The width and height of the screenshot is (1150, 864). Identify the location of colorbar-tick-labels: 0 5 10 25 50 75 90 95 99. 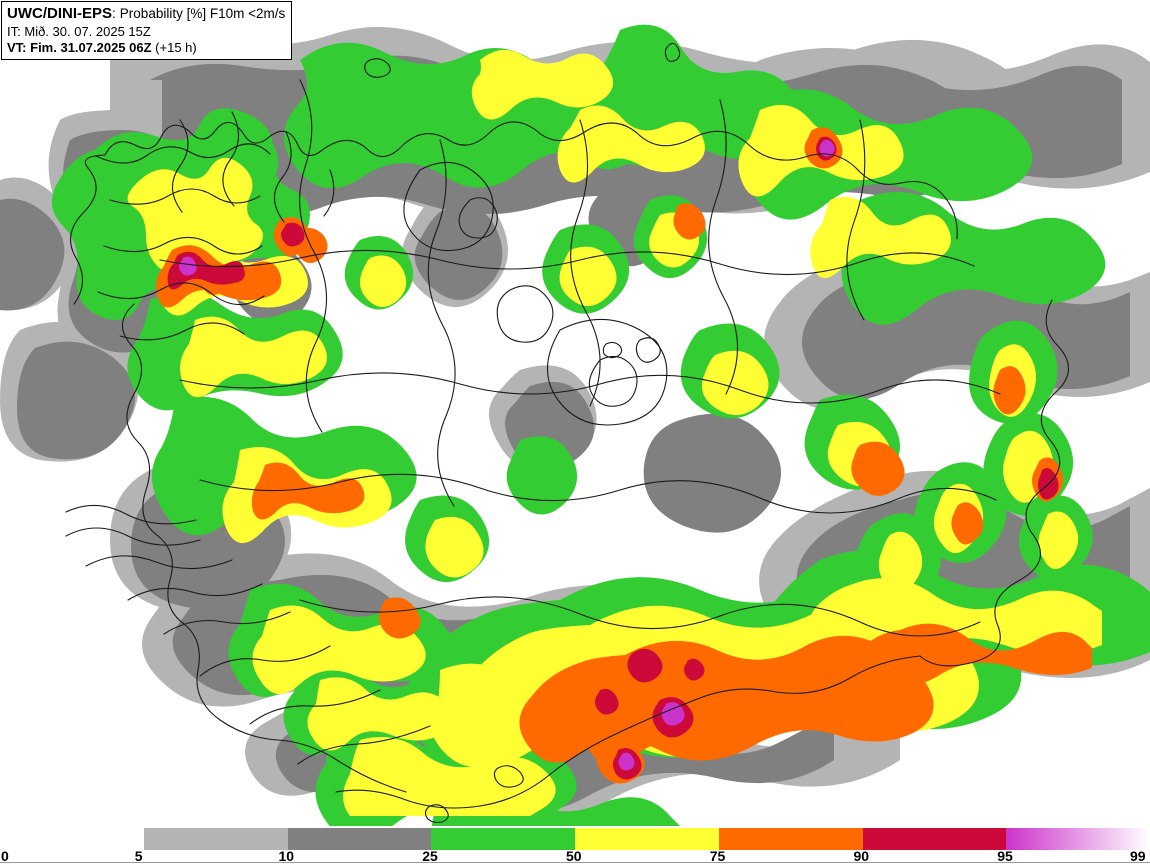
(575, 856).